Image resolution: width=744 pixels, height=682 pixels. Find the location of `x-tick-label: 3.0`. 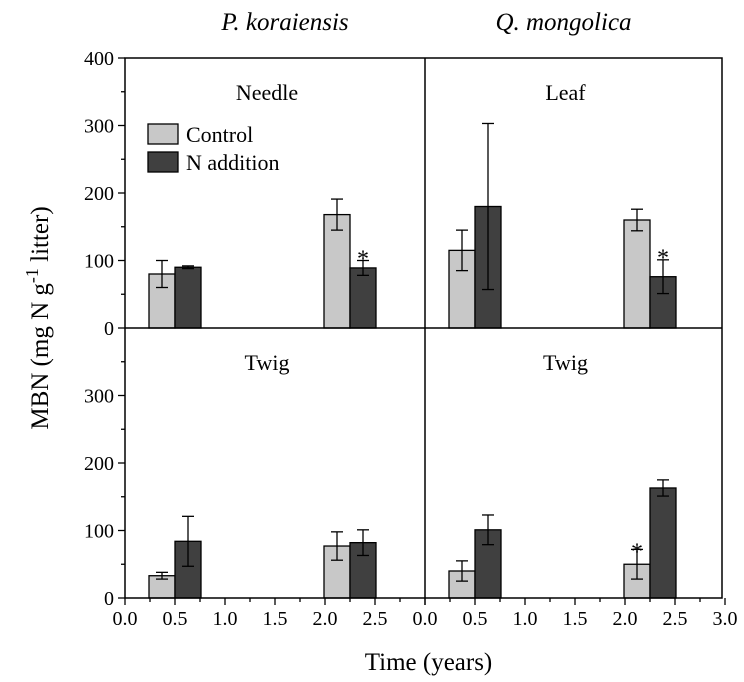

x-tick-label: 3.0 is located at coordinates (725, 619).